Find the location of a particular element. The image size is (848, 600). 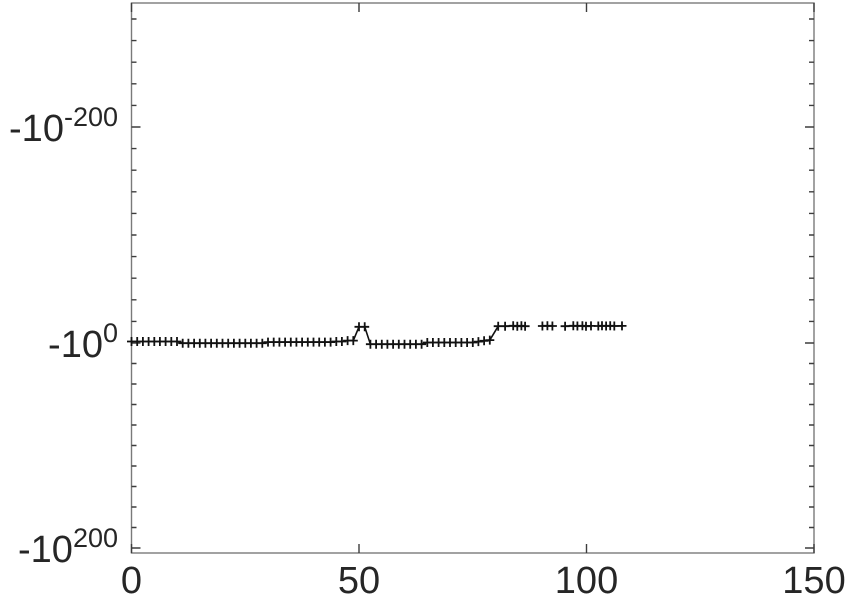

y-tick-label-neg200: -10-200 is located at coordinates (59, 126).